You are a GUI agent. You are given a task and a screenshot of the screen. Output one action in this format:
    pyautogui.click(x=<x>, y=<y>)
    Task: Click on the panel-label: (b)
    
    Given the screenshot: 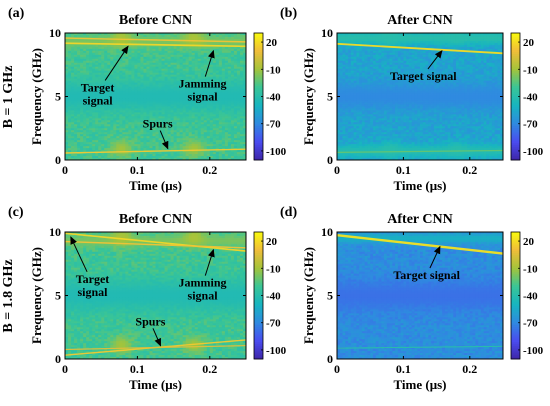 What is the action you would take?
    pyautogui.click(x=288, y=13)
    